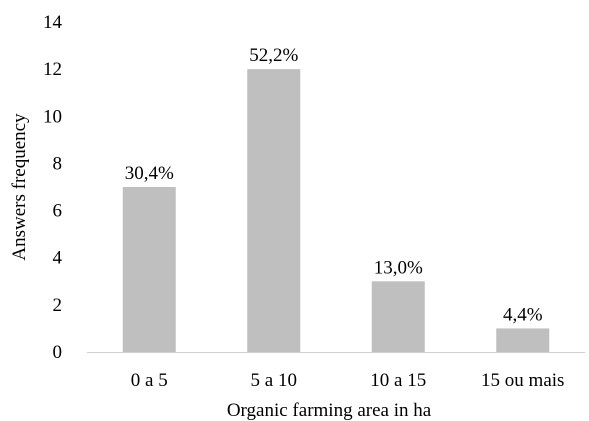 The width and height of the screenshot is (589, 421). What do you see at coordinates (52, 69) in the screenshot?
I see `y-tick-label: 12` at bounding box center [52, 69].